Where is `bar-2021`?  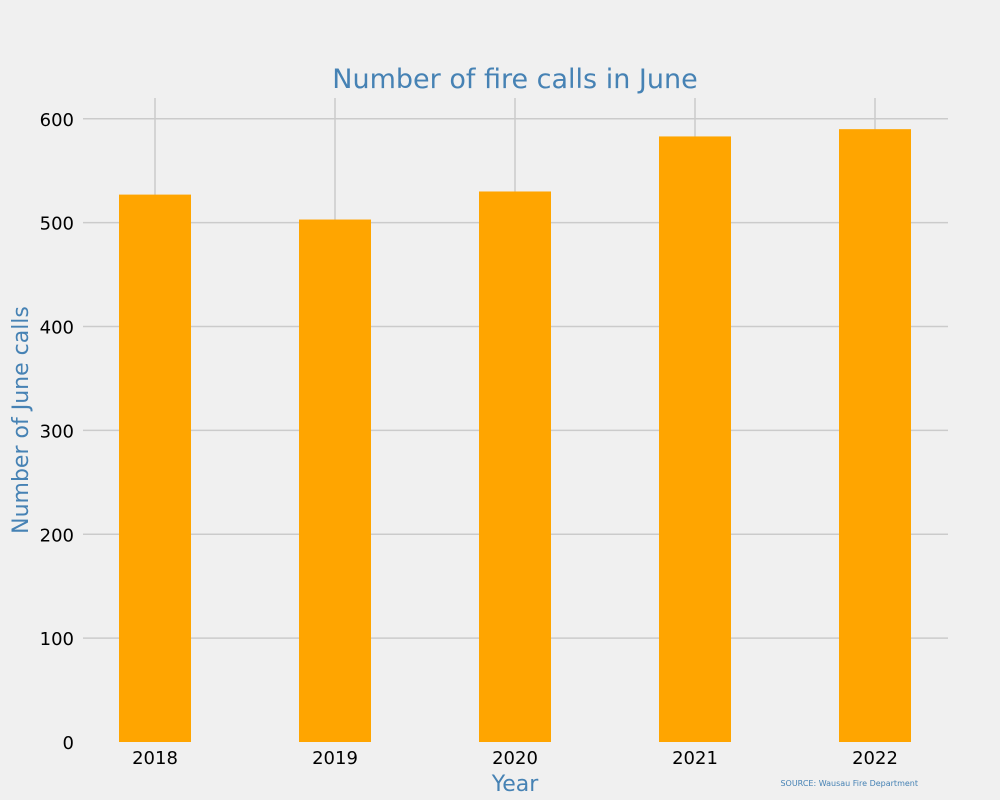
bar-2021 is located at coordinates (695, 439).